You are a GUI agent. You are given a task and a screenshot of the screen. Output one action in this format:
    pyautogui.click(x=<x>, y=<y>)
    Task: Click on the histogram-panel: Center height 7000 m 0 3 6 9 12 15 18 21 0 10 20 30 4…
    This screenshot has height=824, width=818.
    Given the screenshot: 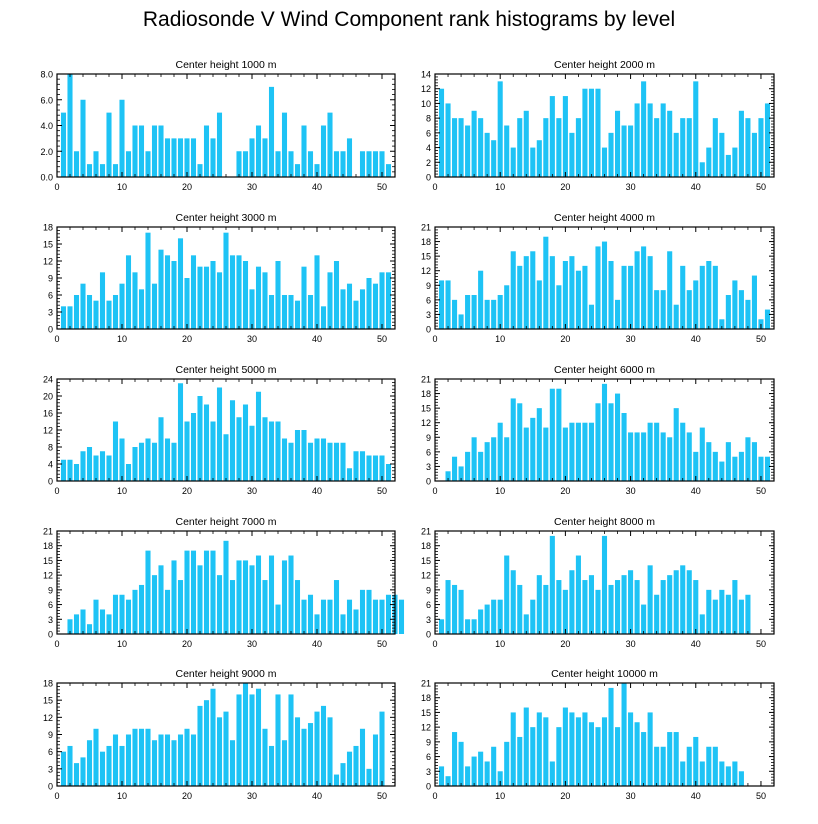 What is the action you would take?
    pyautogui.click(x=224, y=582)
    